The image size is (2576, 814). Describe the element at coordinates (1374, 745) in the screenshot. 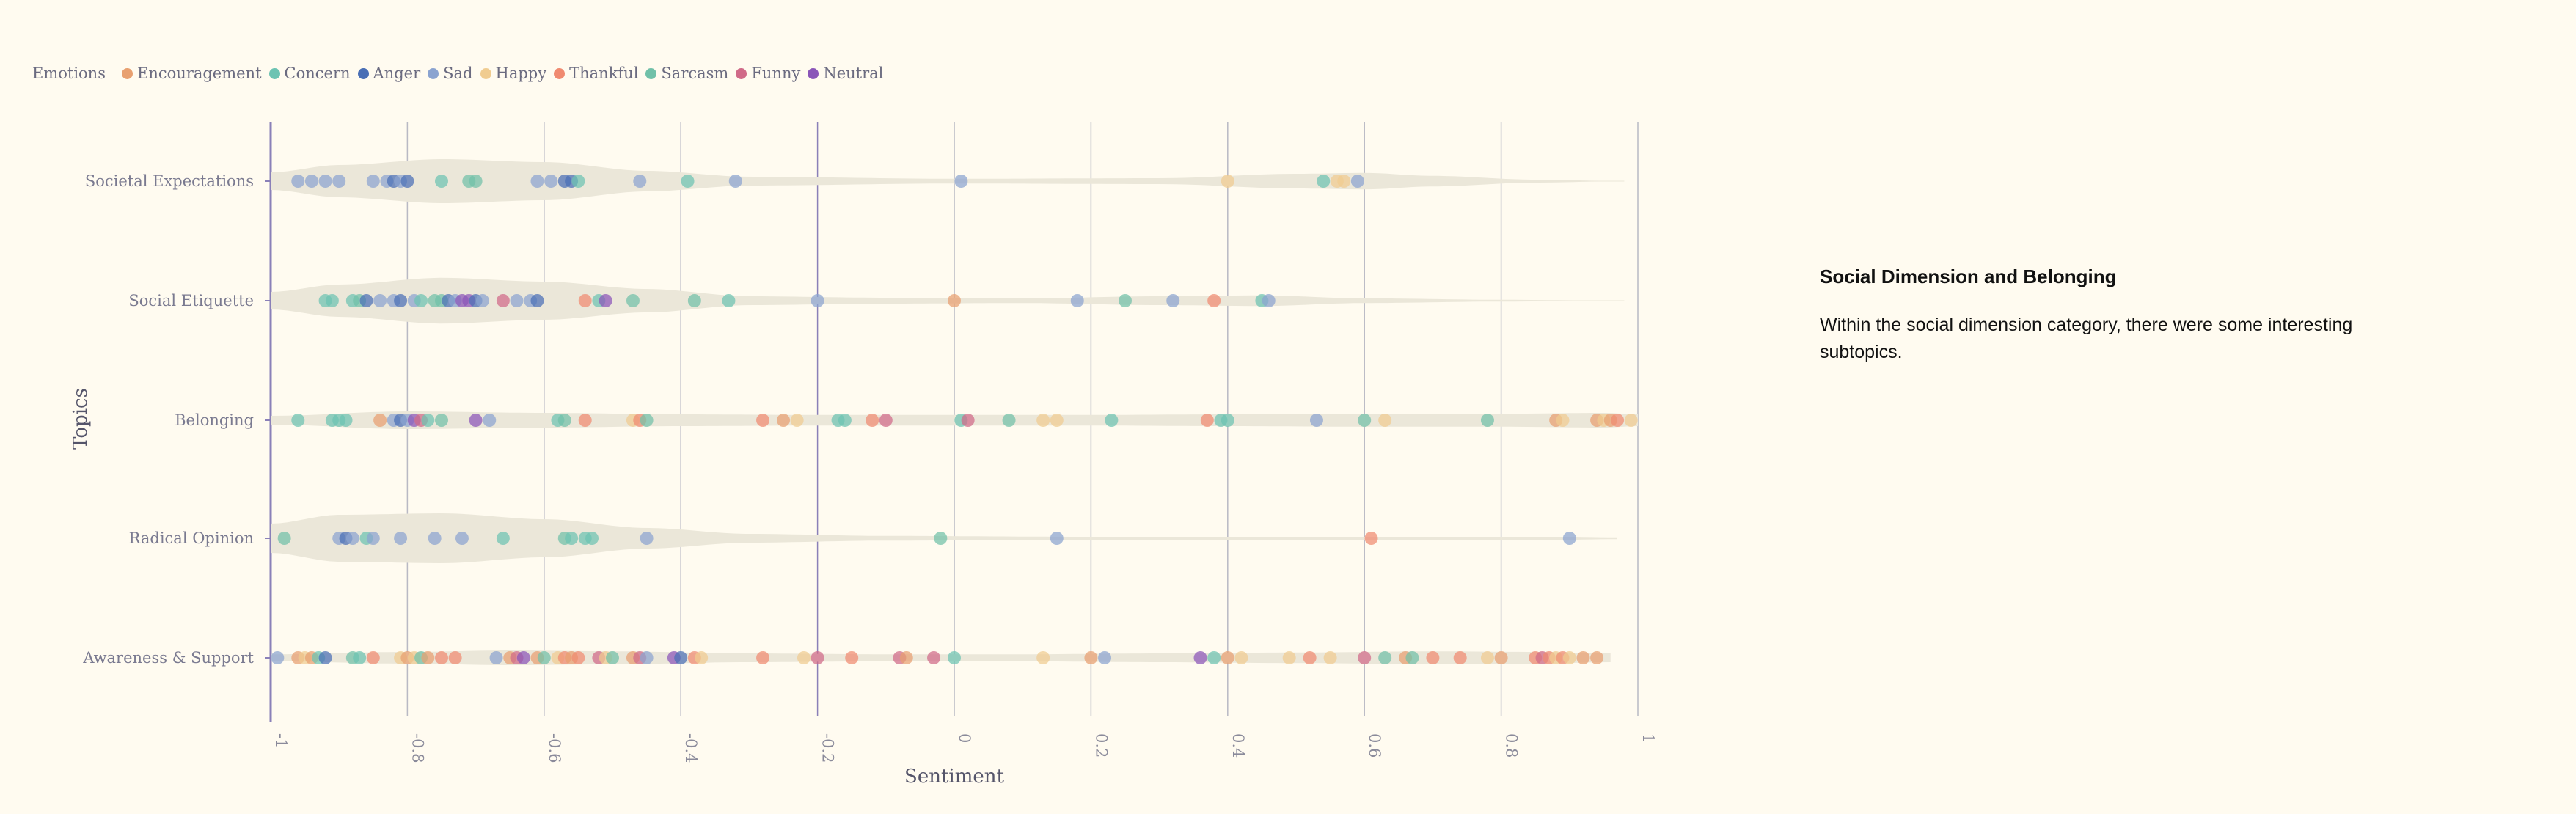

I see `x-tick-label: 0.6` at that location.